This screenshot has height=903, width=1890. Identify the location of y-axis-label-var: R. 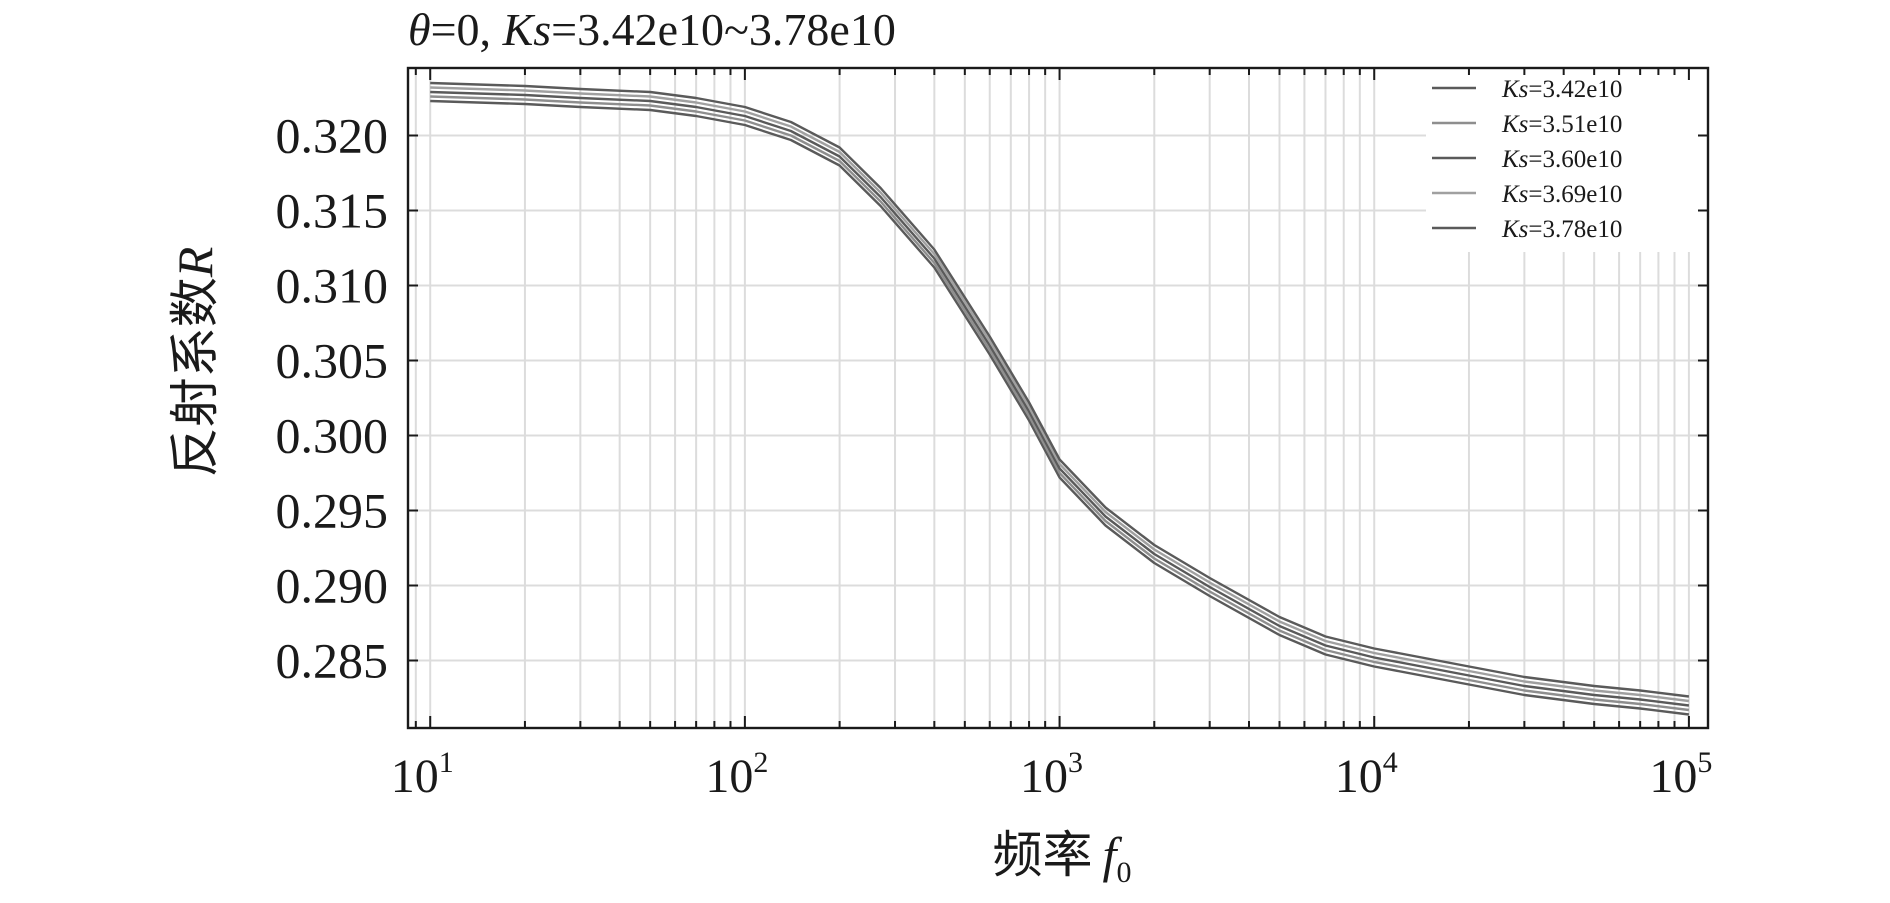
(195, 263).